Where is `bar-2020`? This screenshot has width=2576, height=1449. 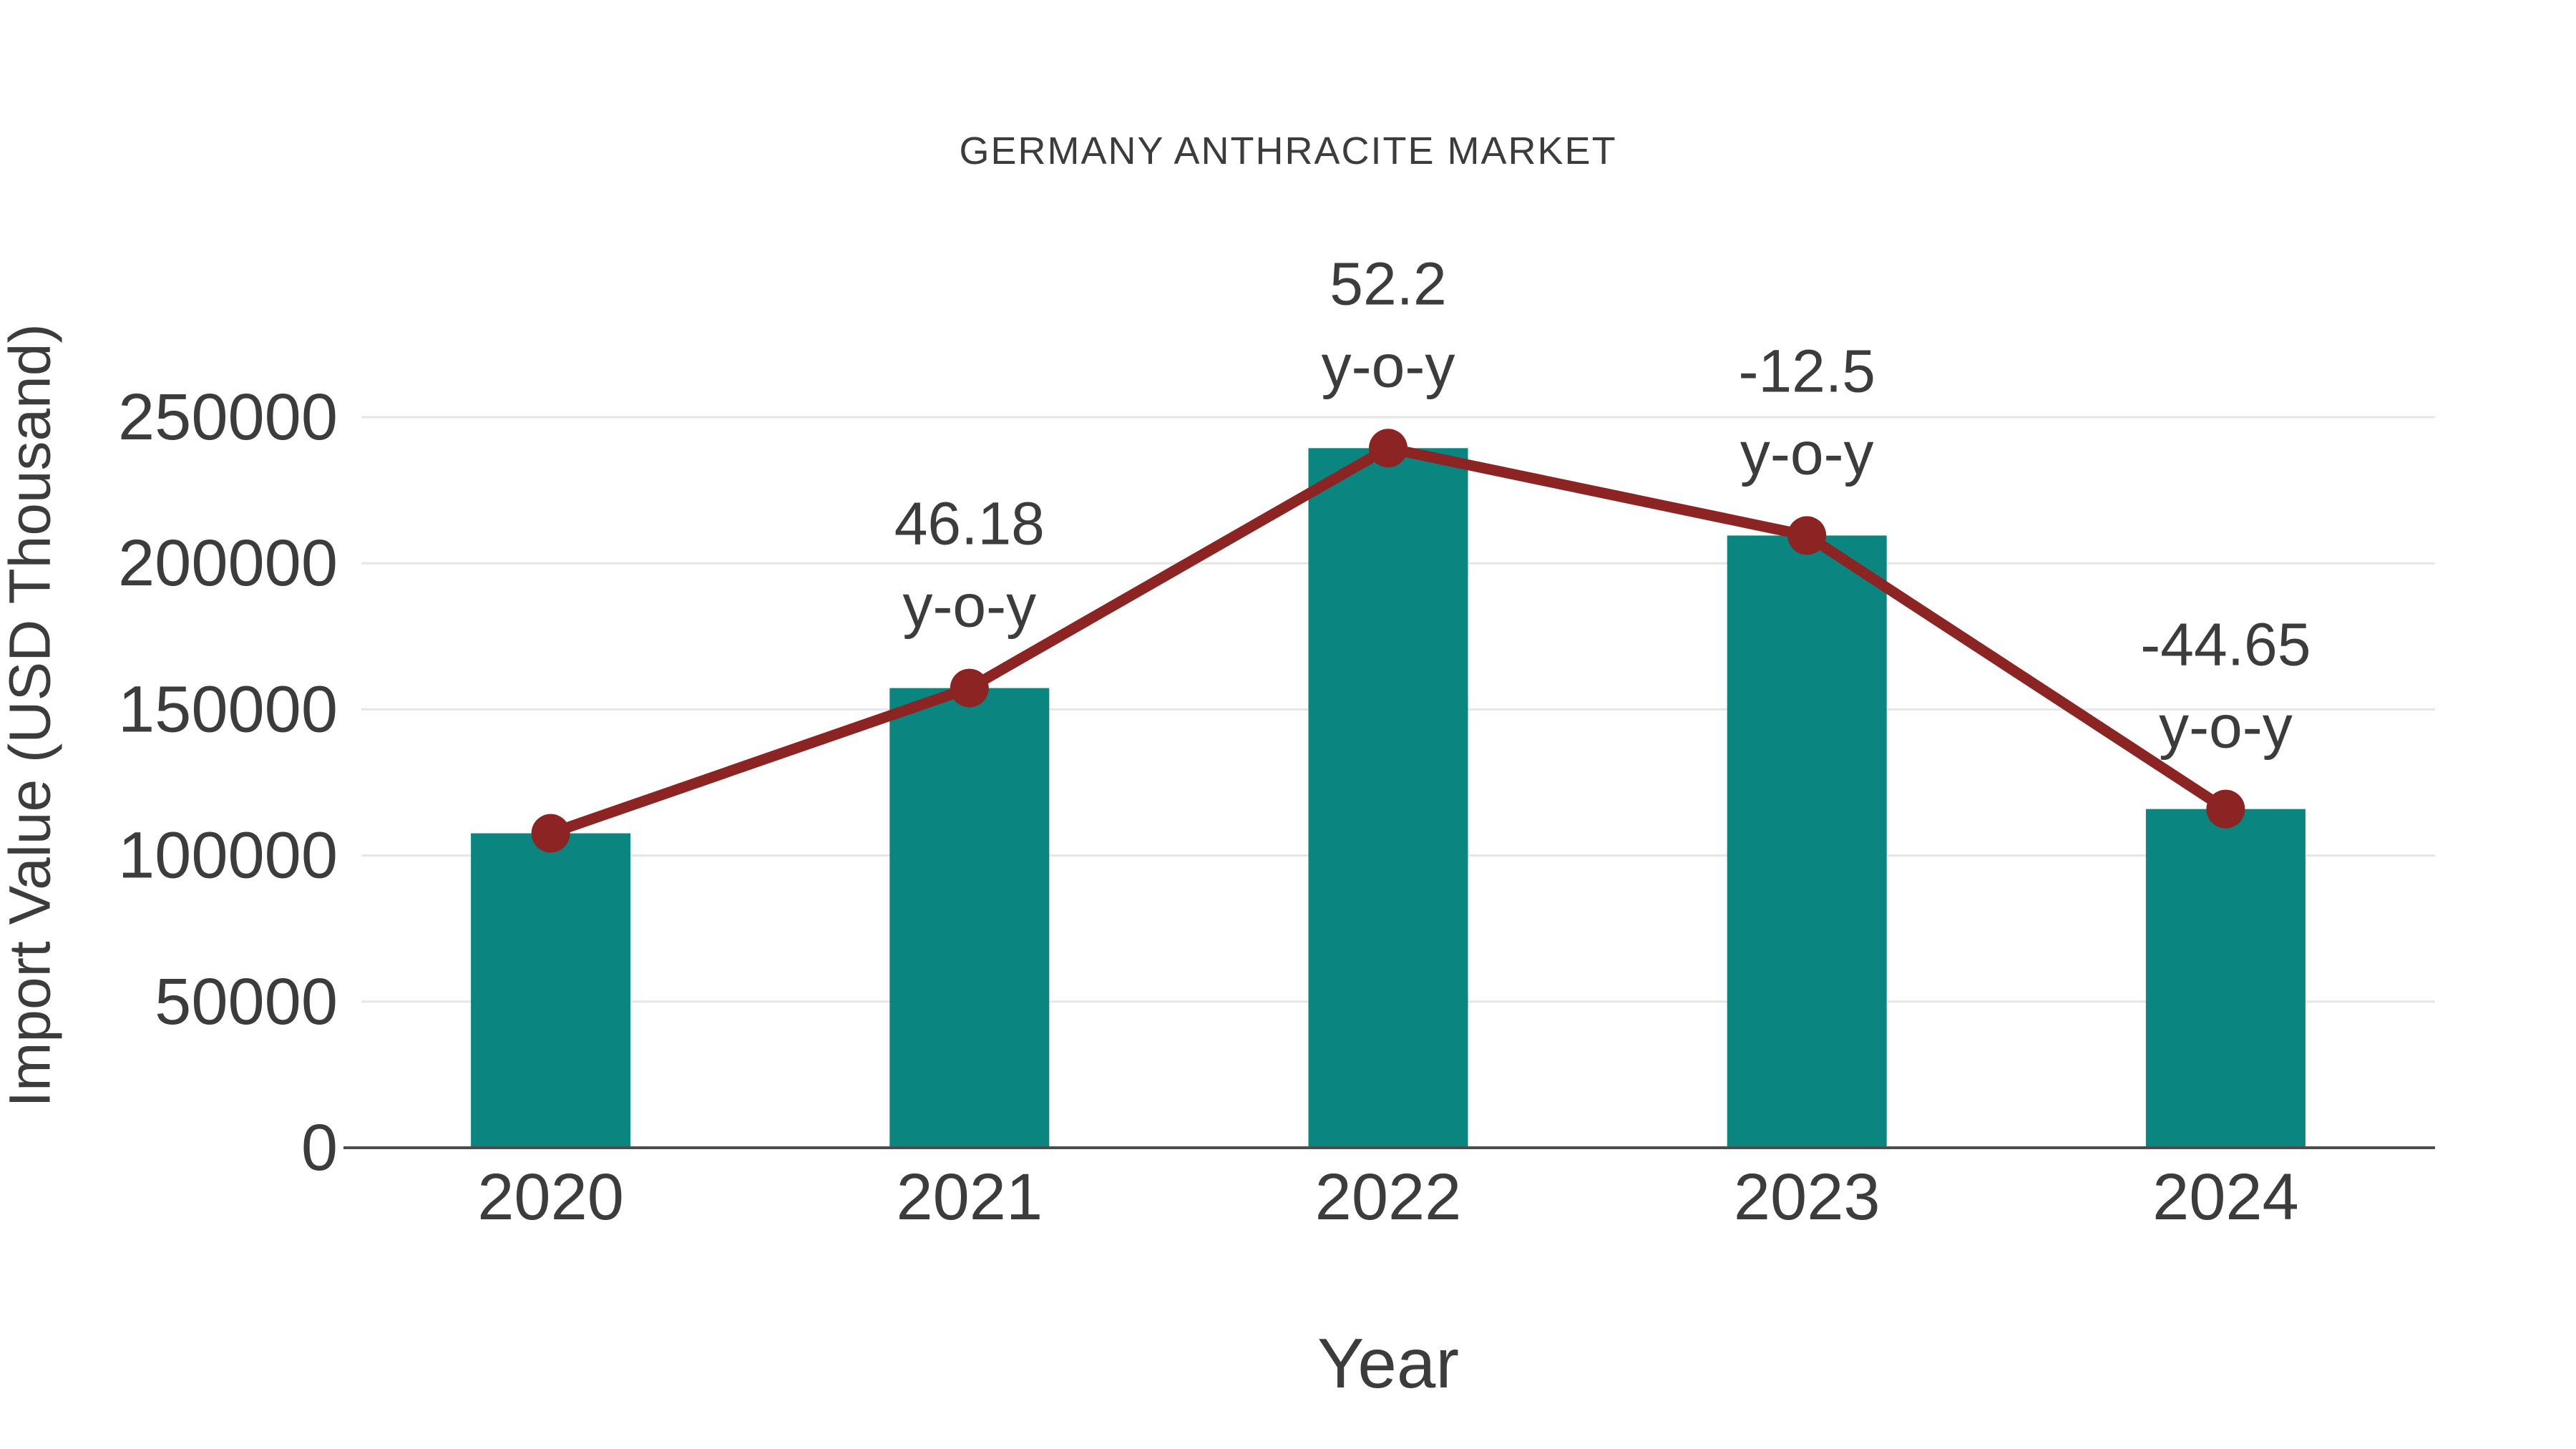 bar-2020 is located at coordinates (551, 990).